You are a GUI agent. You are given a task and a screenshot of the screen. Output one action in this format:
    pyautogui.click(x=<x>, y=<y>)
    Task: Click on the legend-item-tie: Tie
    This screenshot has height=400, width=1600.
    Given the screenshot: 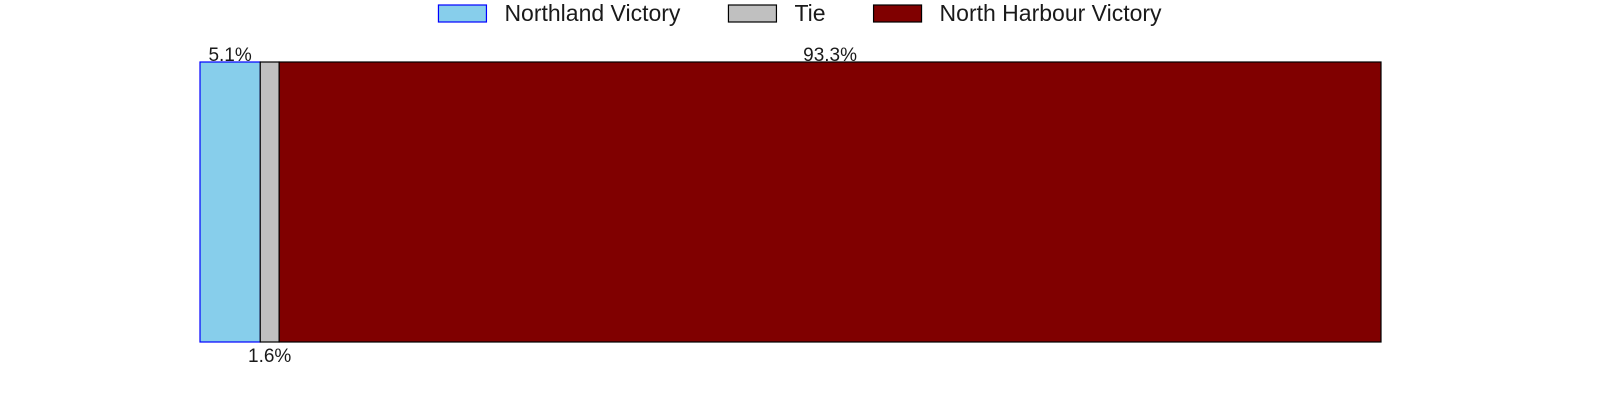 What is the action you would take?
    pyautogui.click(x=776, y=13)
    